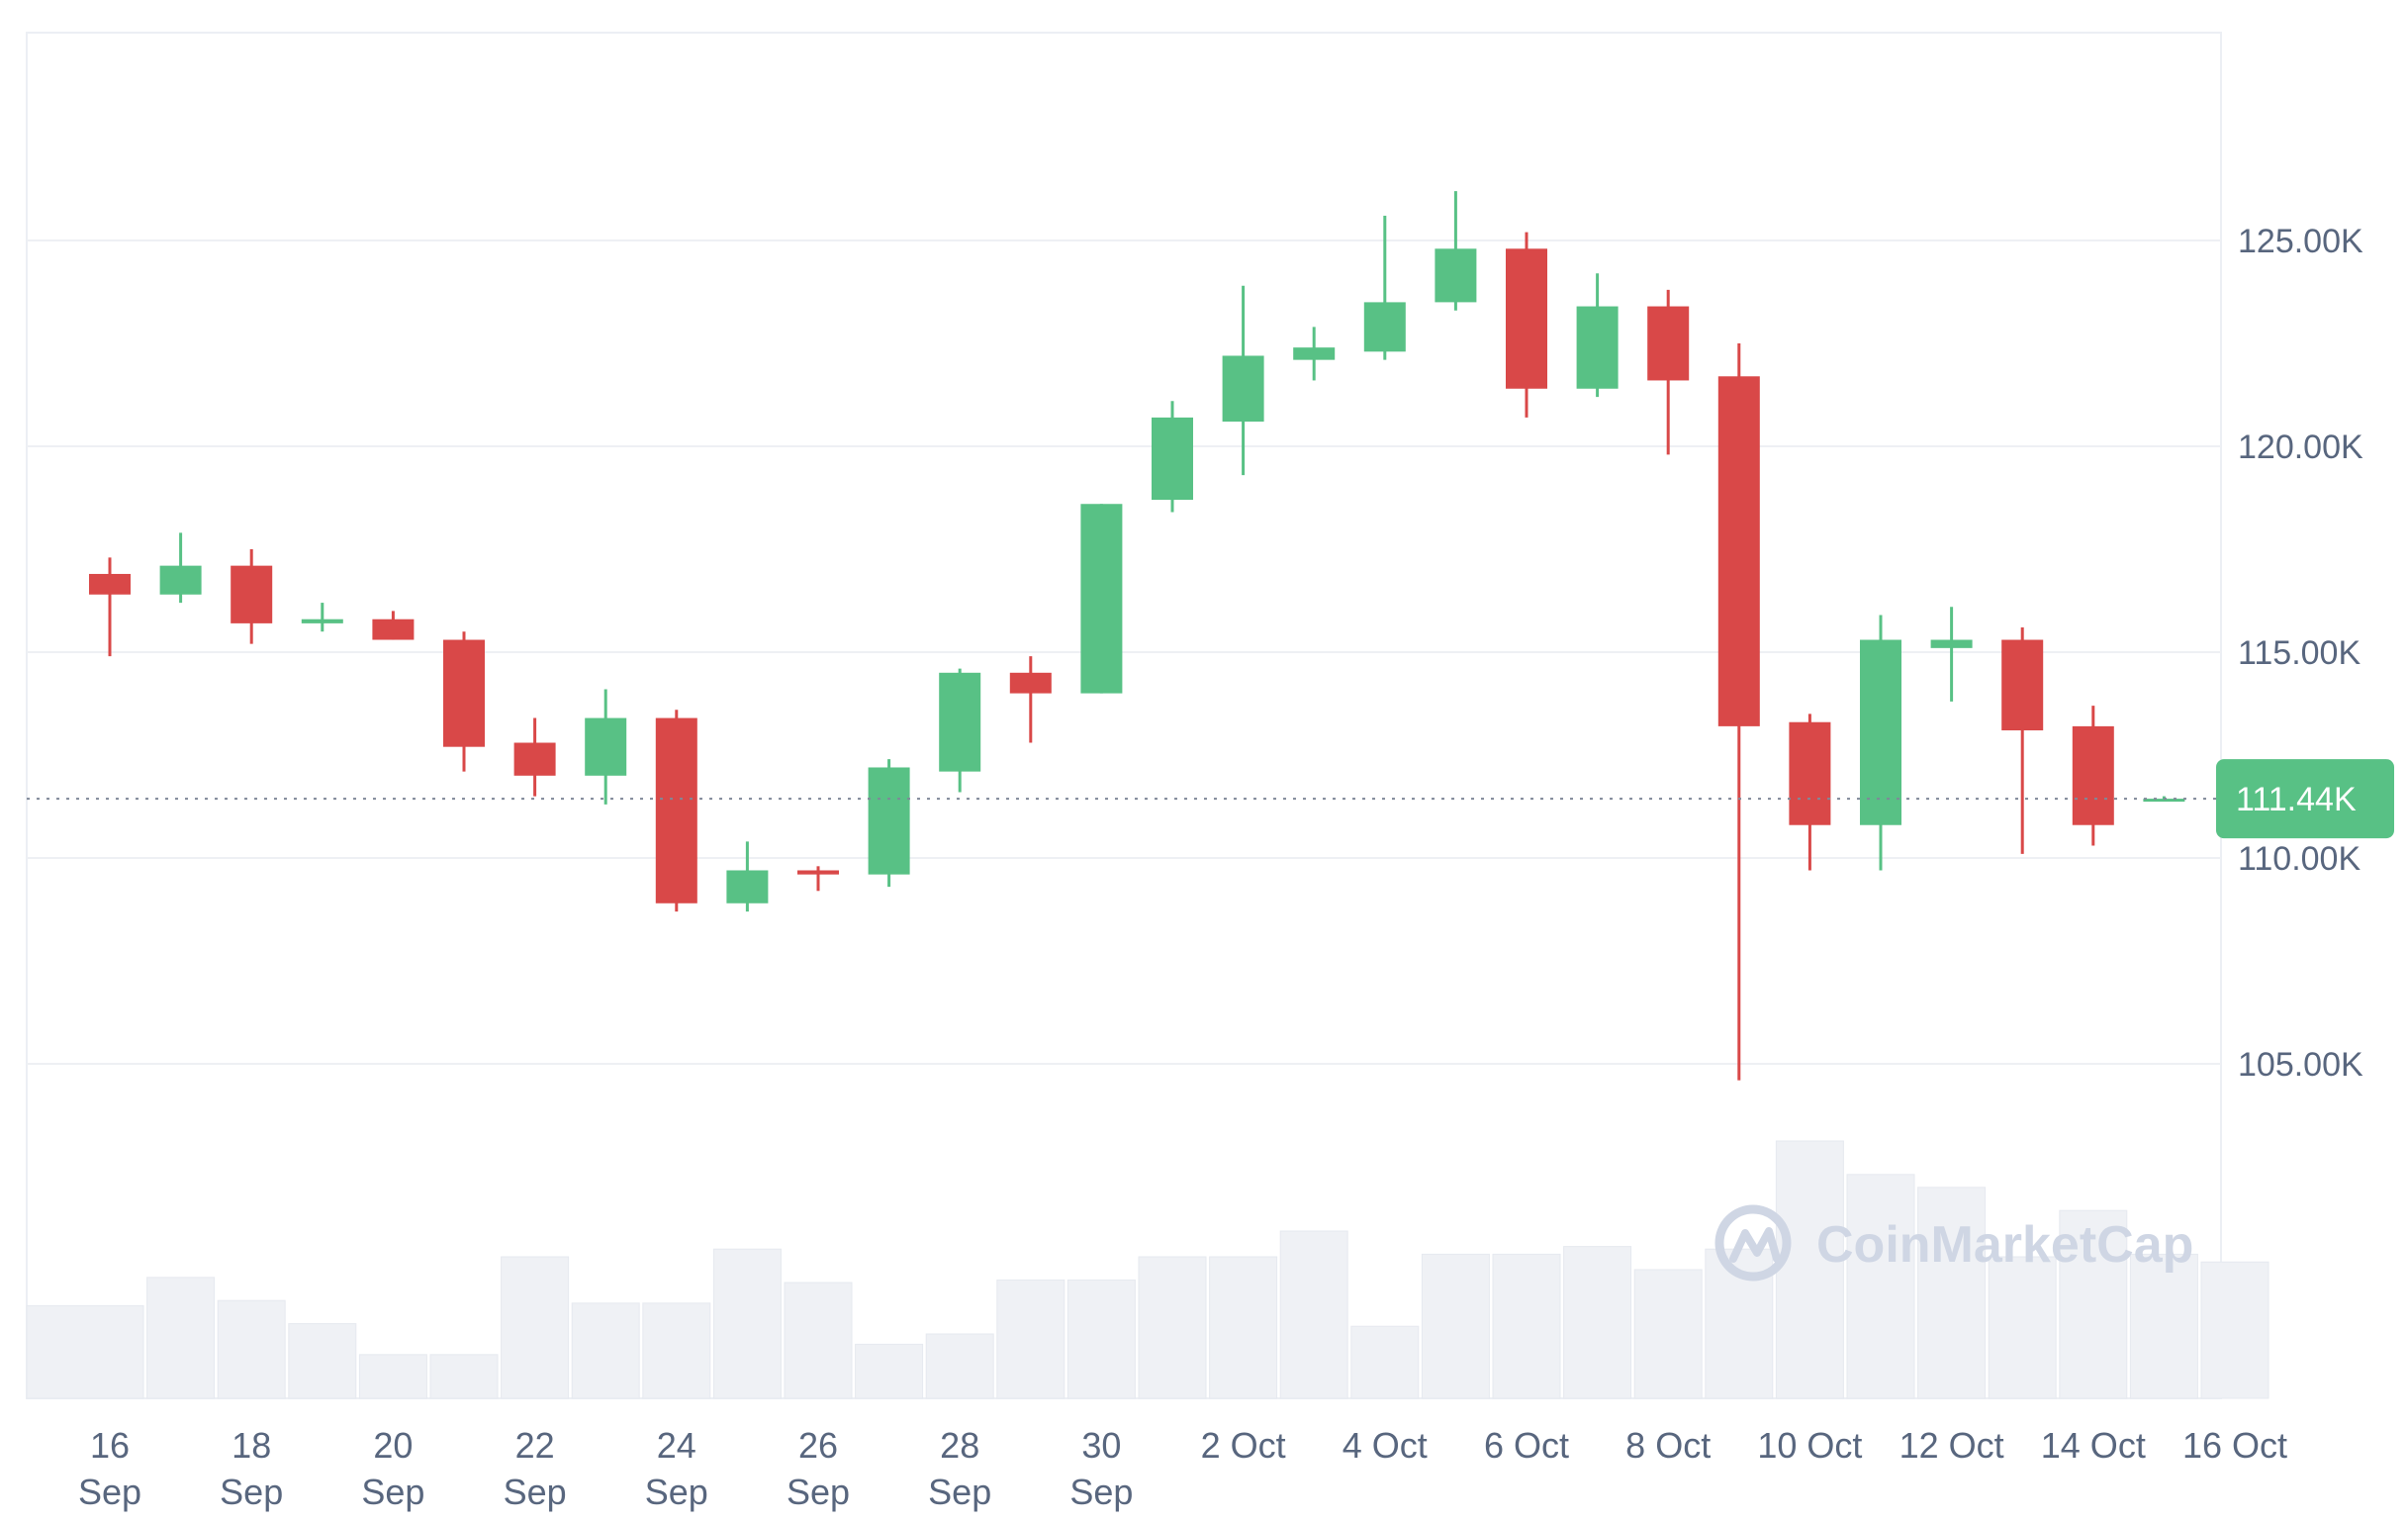  Describe the element at coordinates (2093, 1446) in the screenshot. I see `x-tick-label: 14 Oct` at that location.